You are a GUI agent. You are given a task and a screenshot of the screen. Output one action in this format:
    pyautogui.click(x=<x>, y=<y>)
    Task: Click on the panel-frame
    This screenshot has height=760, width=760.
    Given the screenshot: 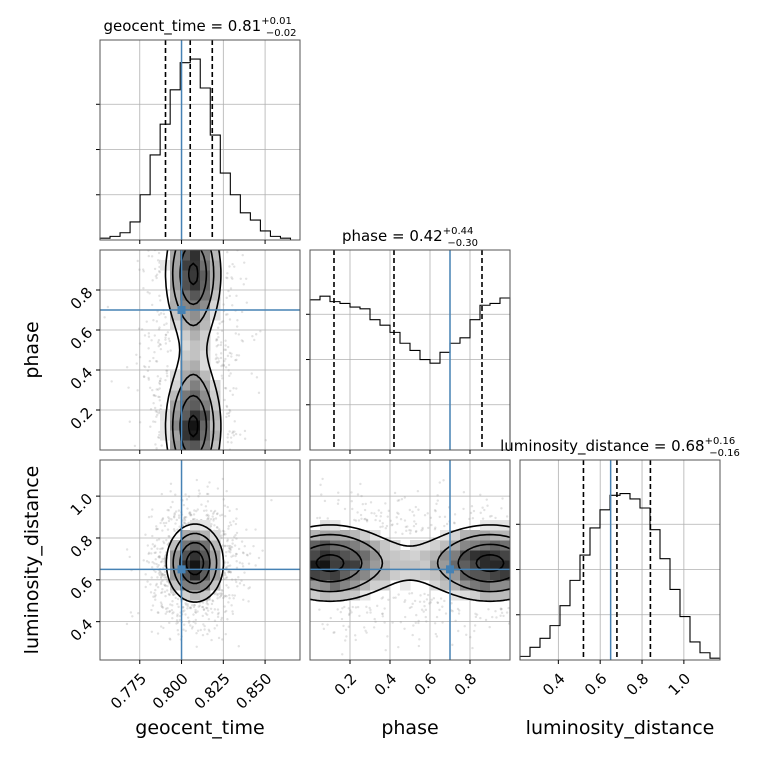 What is the action you would take?
    pyautogui.click(x=200, y=350)
    